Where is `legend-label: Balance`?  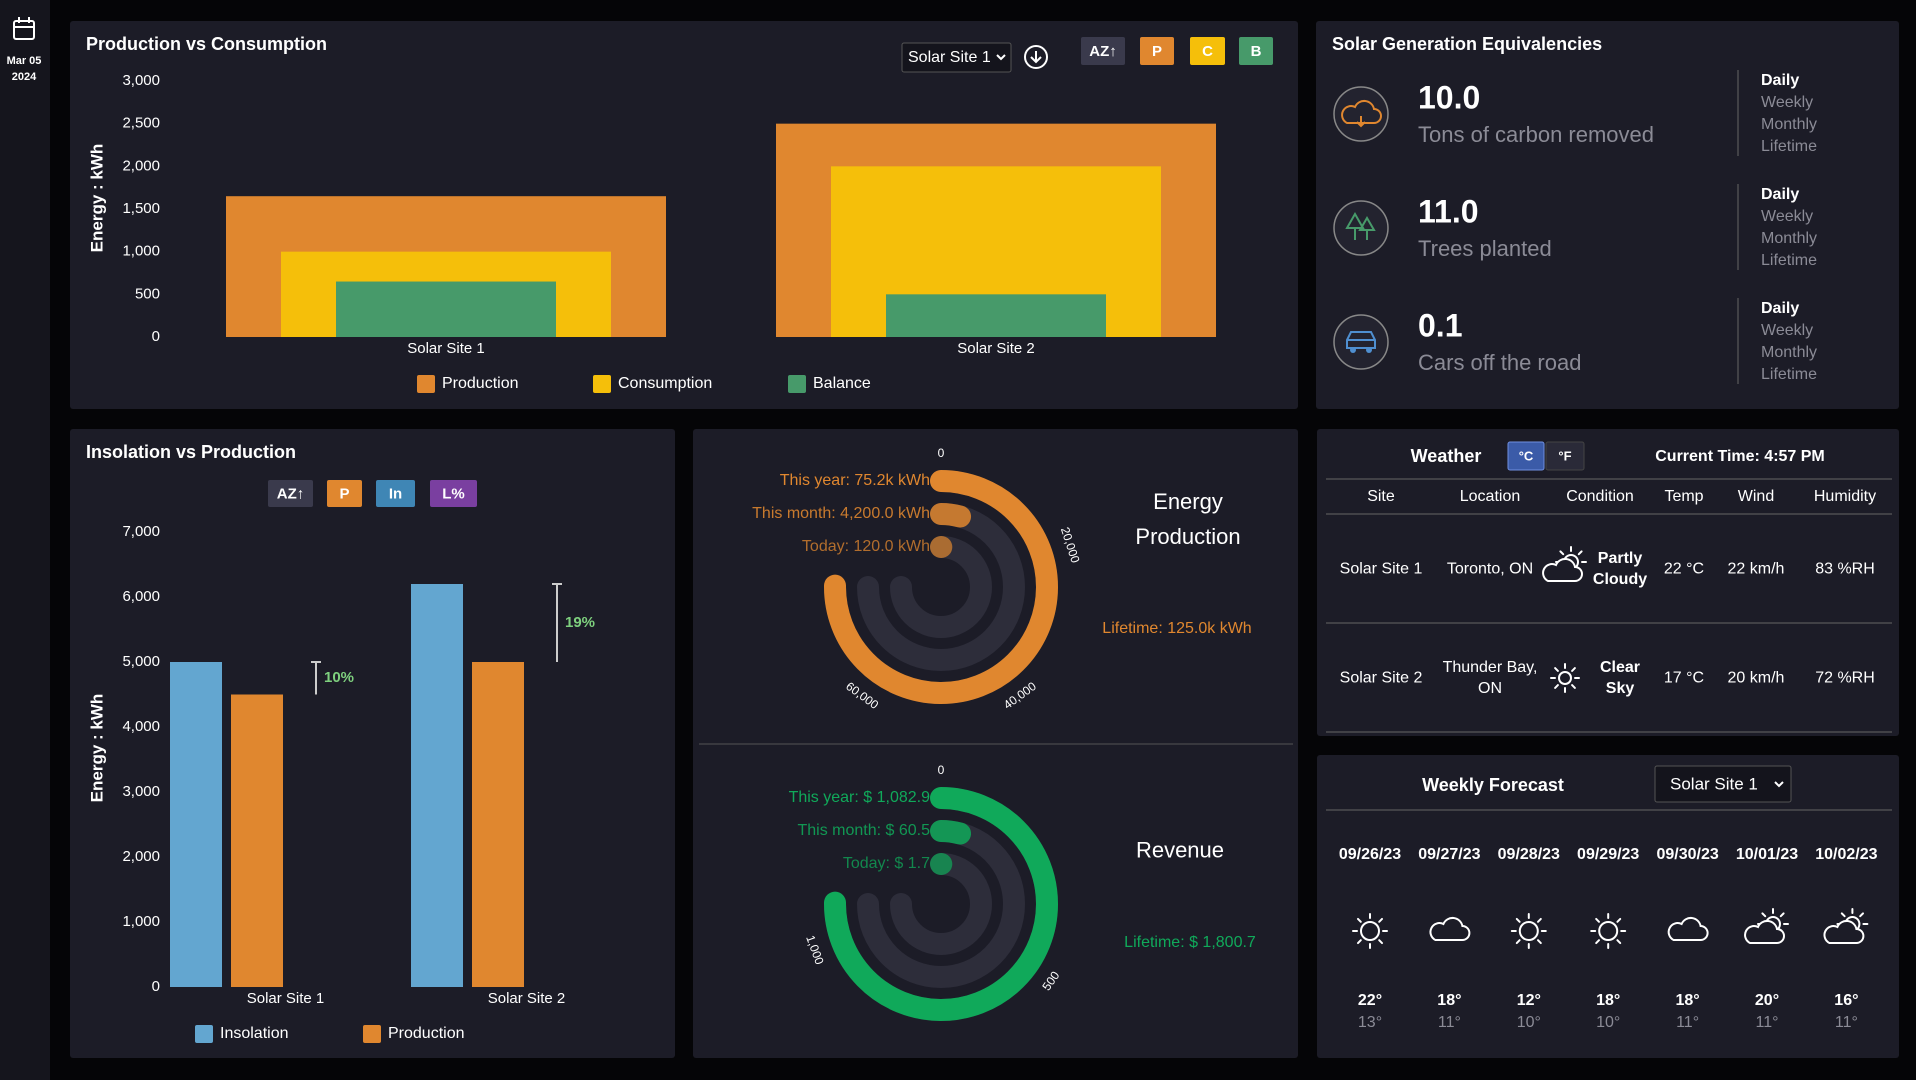 legend-label: Balance is located at coordinates (842, 383).